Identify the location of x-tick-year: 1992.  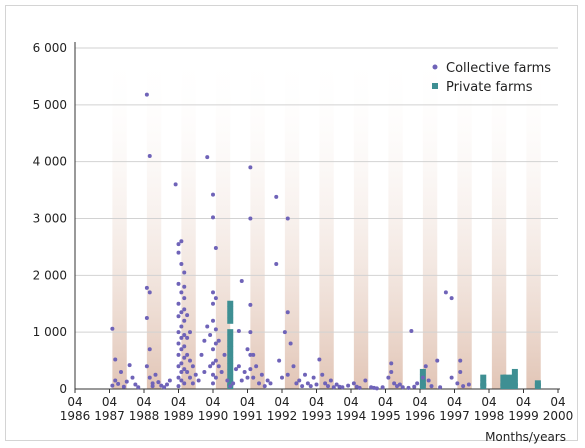
(282, 416).